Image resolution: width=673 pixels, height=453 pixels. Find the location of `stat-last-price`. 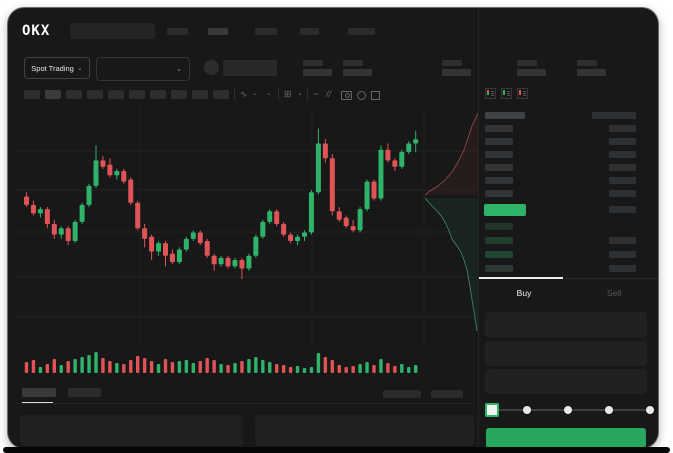

stat-last-price is located at coordinates (318, 69).